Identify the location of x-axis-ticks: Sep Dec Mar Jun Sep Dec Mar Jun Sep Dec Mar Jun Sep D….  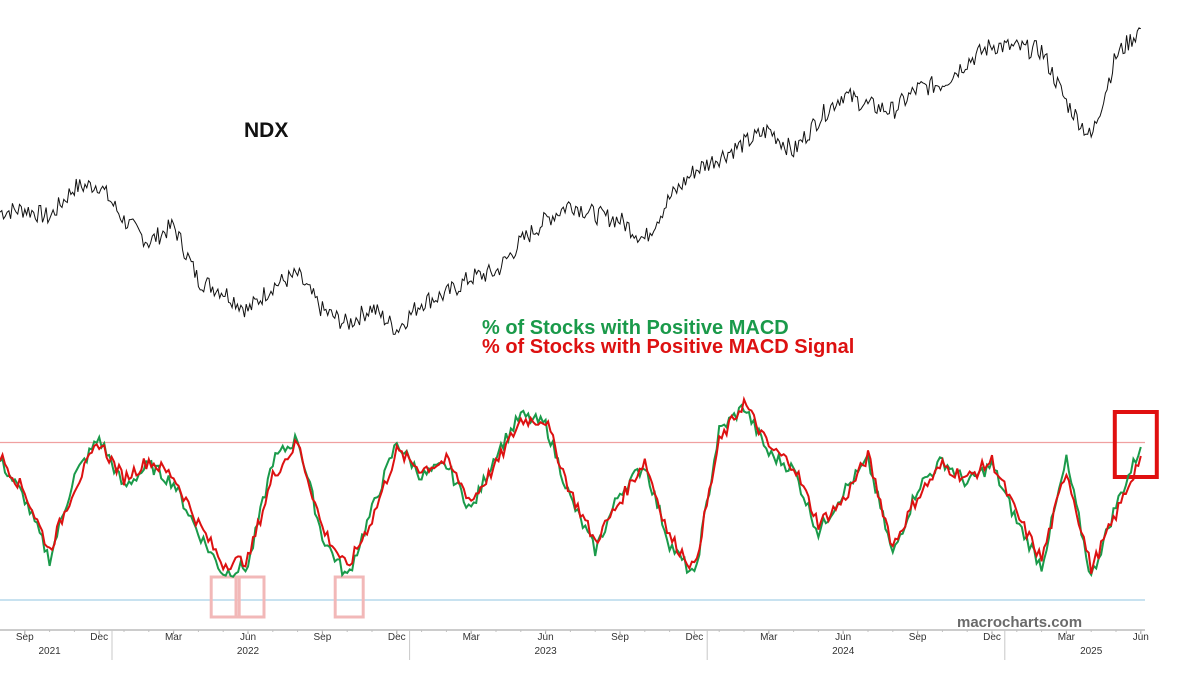
(582, 645).